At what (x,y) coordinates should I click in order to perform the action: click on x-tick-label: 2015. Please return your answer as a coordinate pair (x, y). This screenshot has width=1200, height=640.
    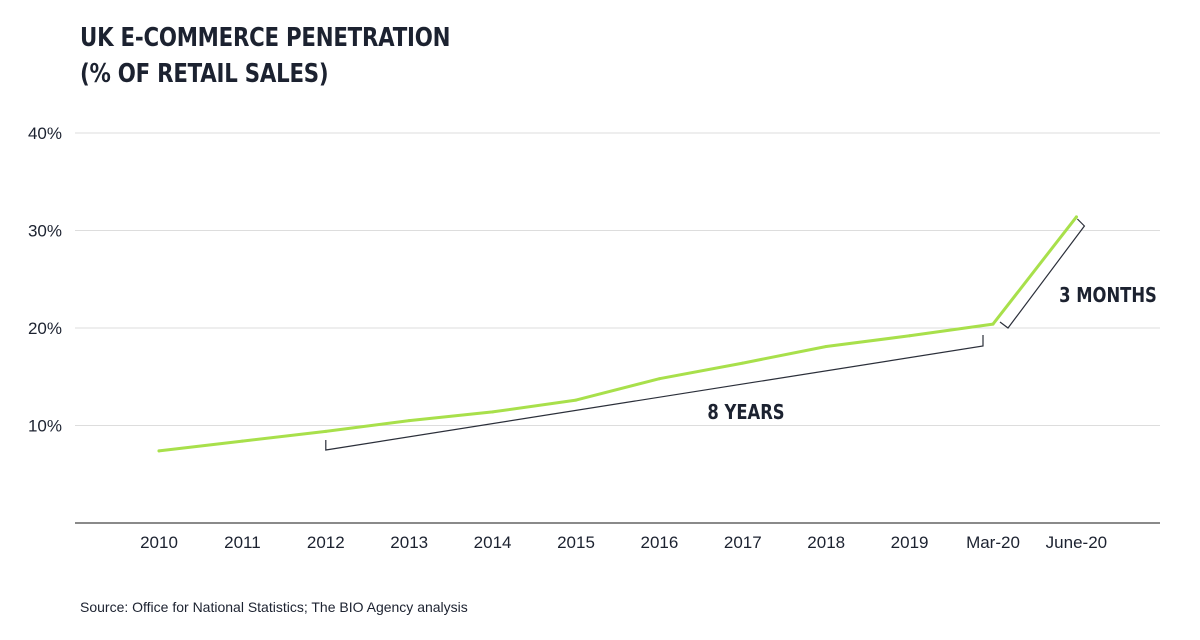
    Looking at the image, I should click on (576, 542).